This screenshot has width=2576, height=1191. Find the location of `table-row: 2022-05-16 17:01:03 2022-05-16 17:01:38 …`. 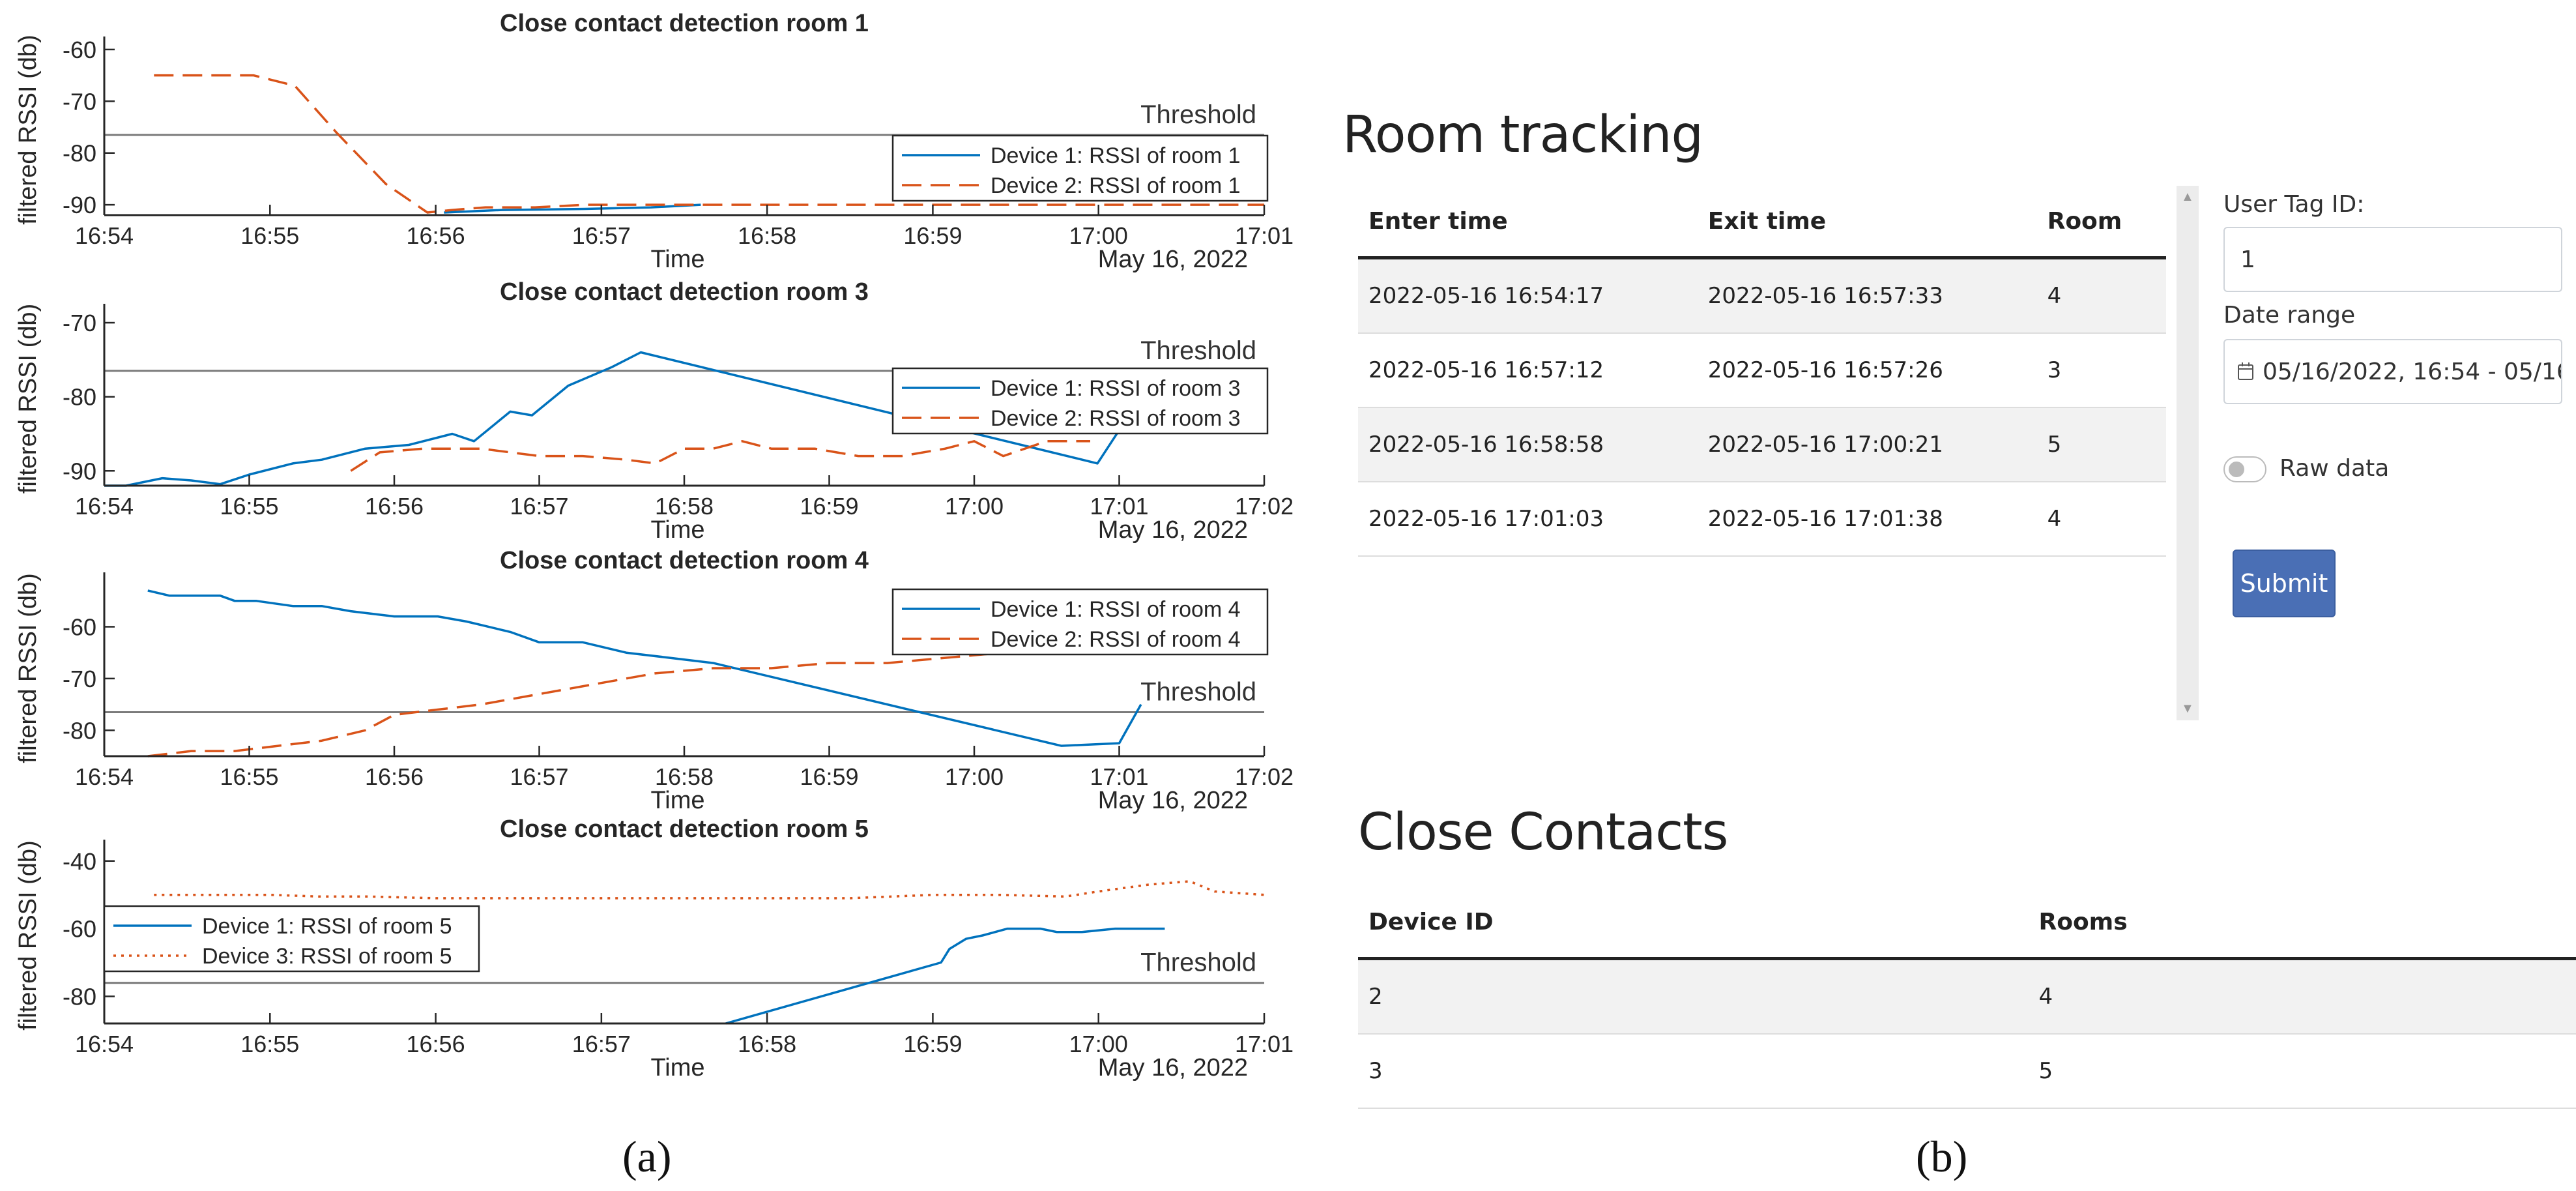

table-row: 2022-05-16 17:01:03 2022-05-16 17:01:38 … is located at coordinates (1762, 519).